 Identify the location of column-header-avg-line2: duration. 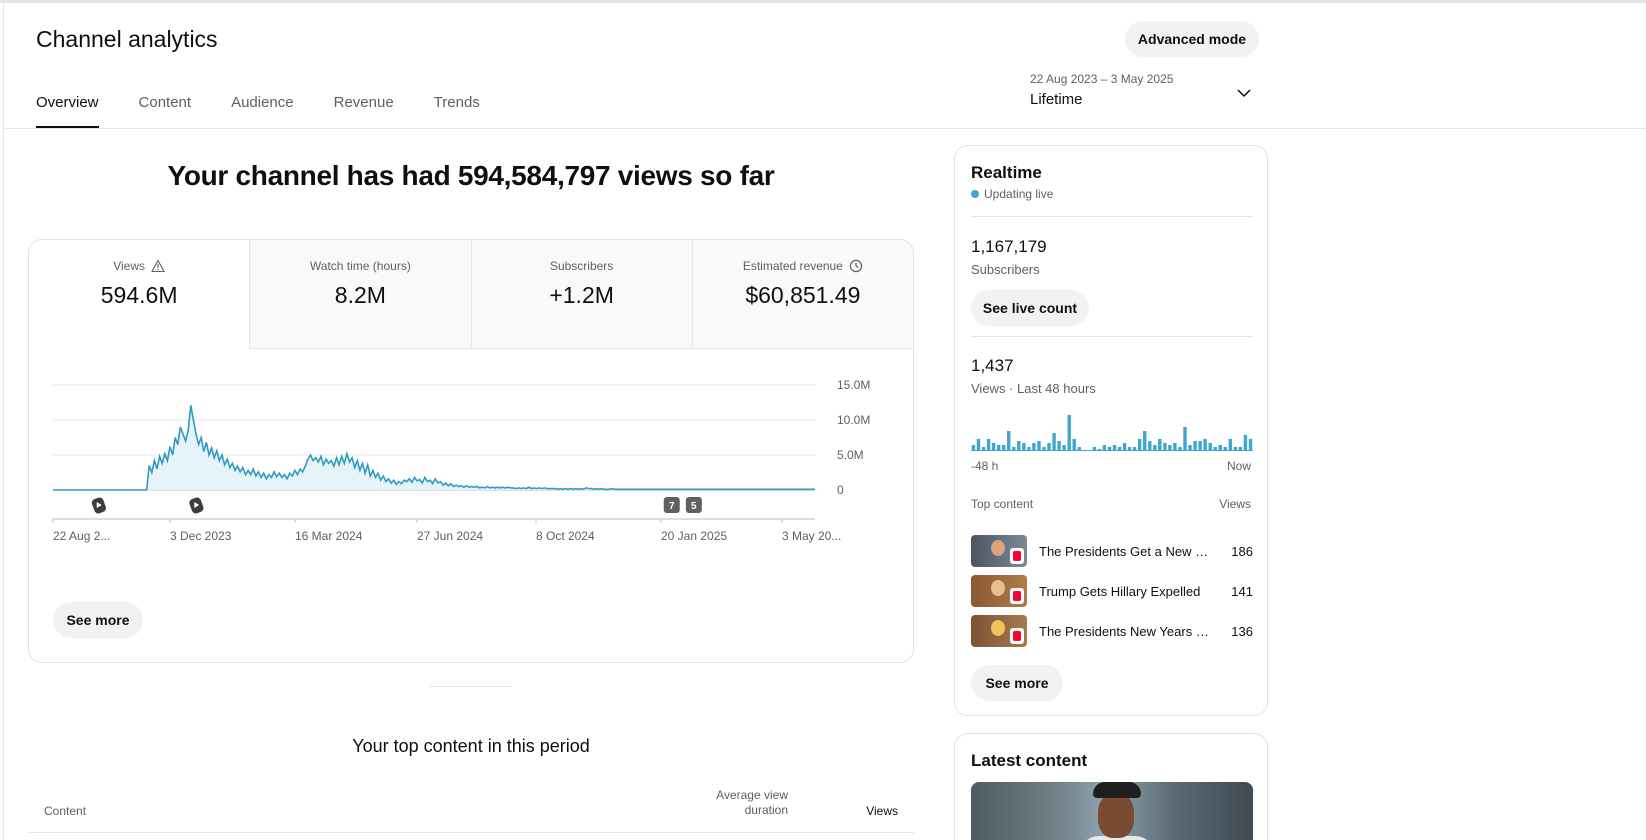
(766, 810).